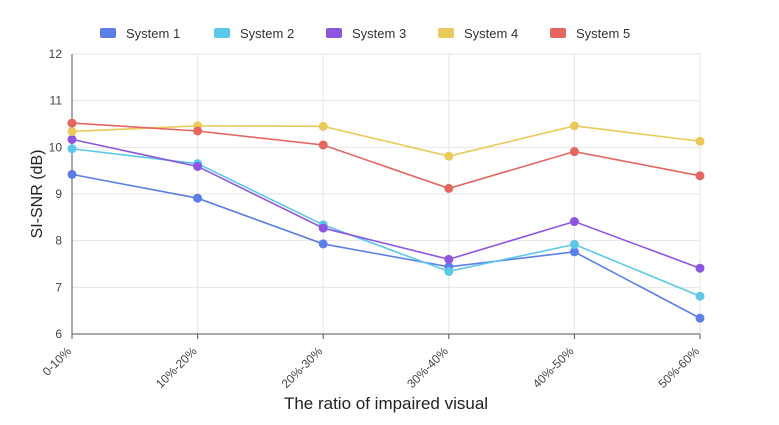 This screenshot has width=779, height=425. Describe the element at coordinates (37, 194) in the screenshot. I see `y-axis-title: SI-SNR (dB)` at that location.